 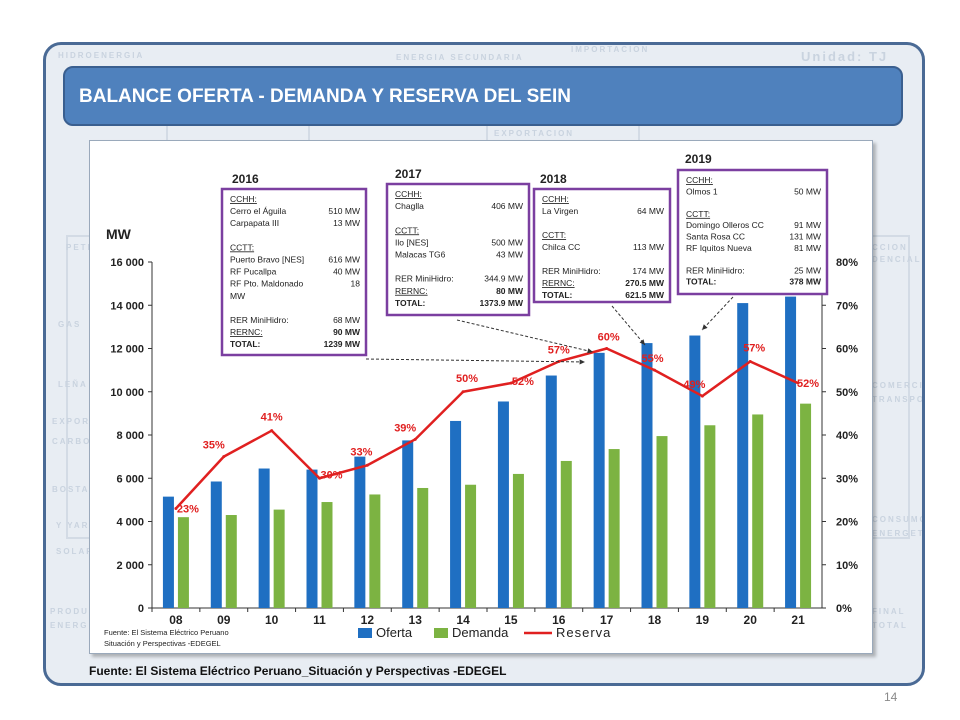 What do you see at coordinates (441, 633) in the screenshot?
I see `legend-swatch-demanda` at bounding box center [441, 633].